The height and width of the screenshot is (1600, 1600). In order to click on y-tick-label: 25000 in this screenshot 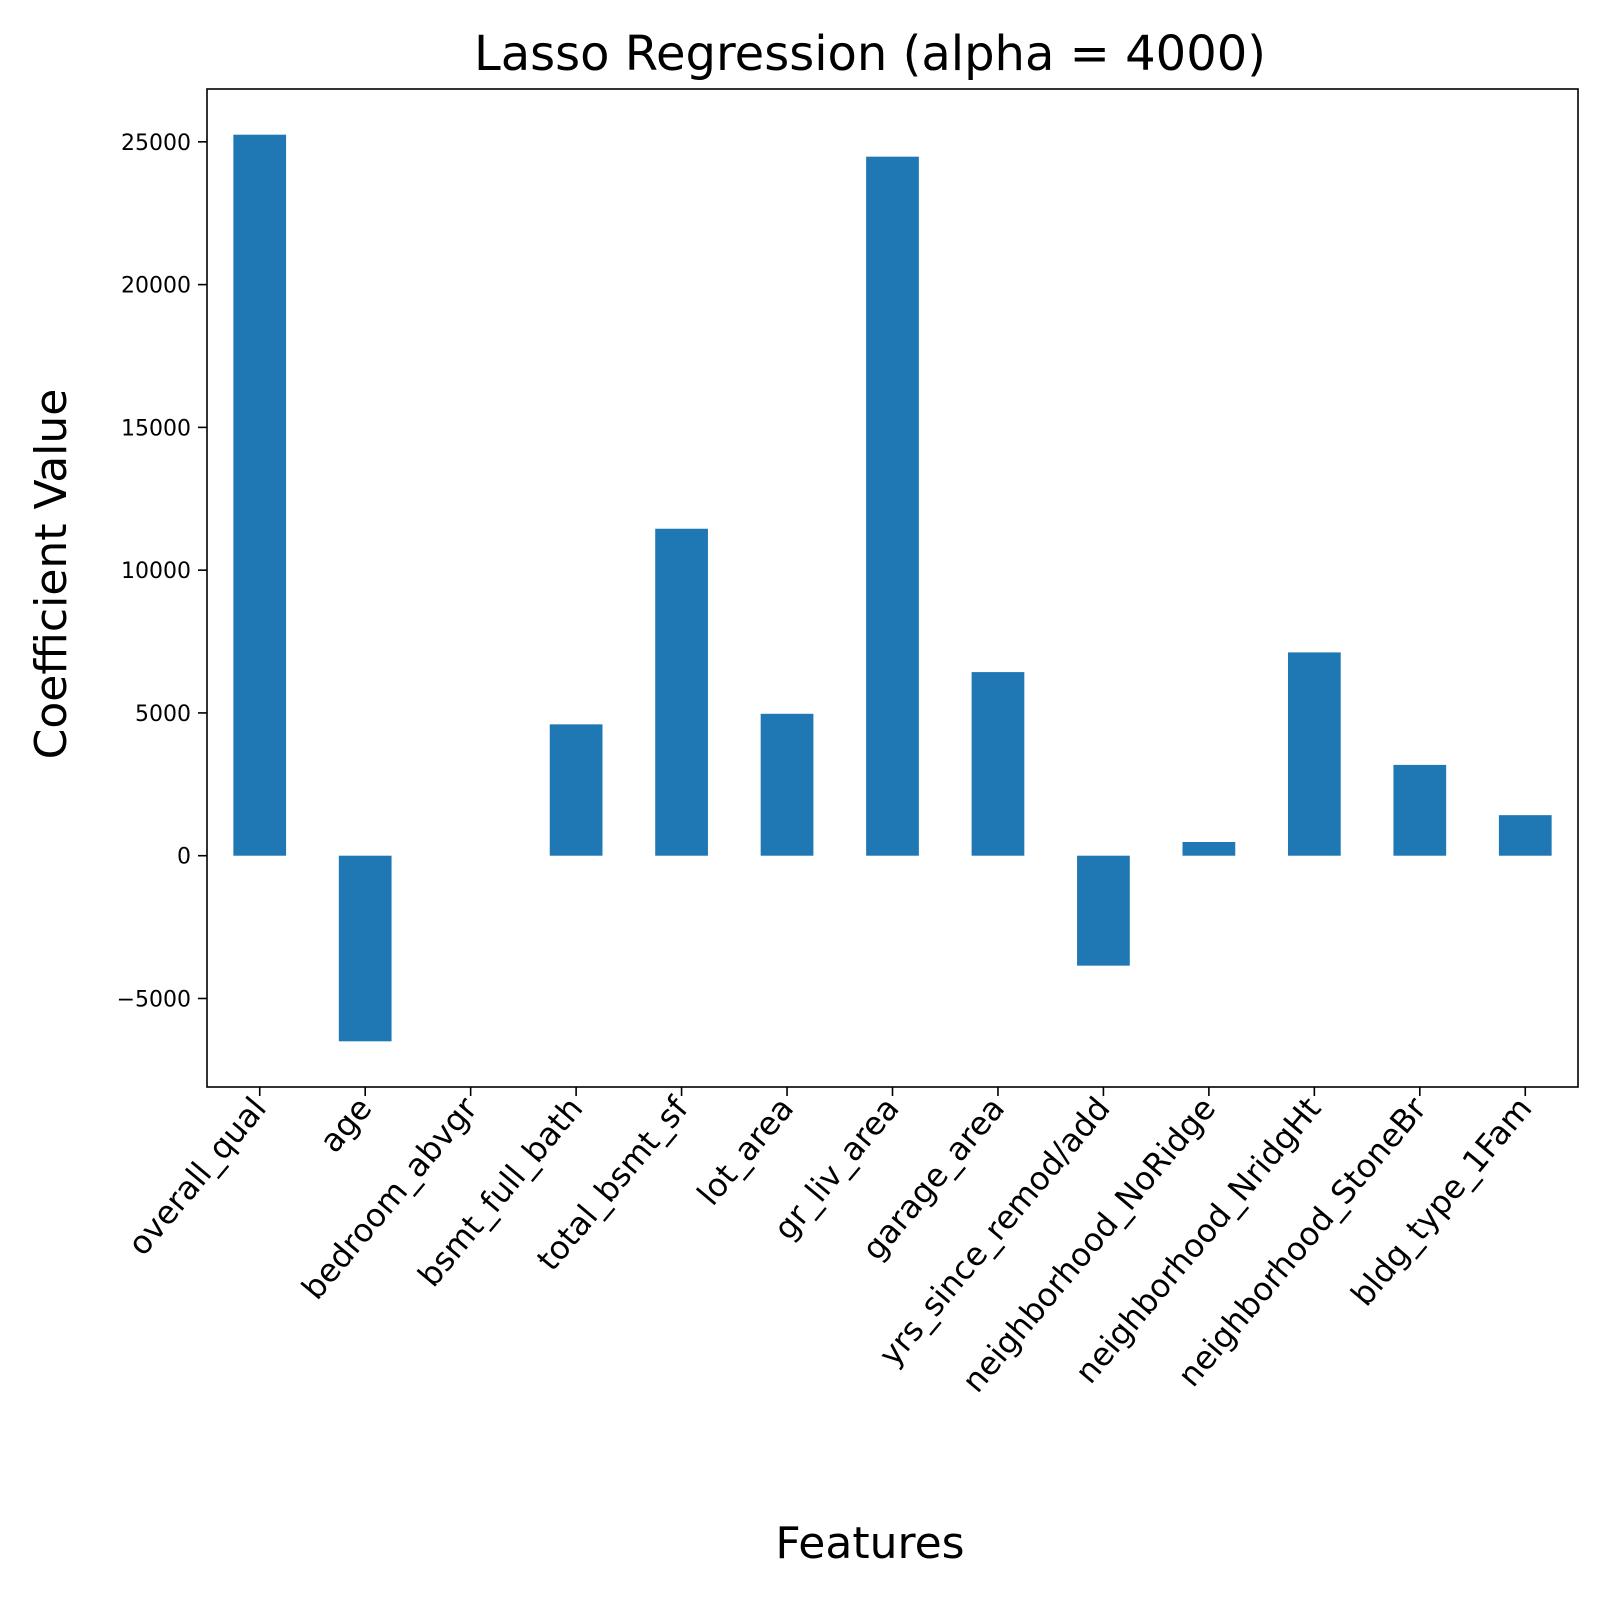, I will do `click(156, 143)`.